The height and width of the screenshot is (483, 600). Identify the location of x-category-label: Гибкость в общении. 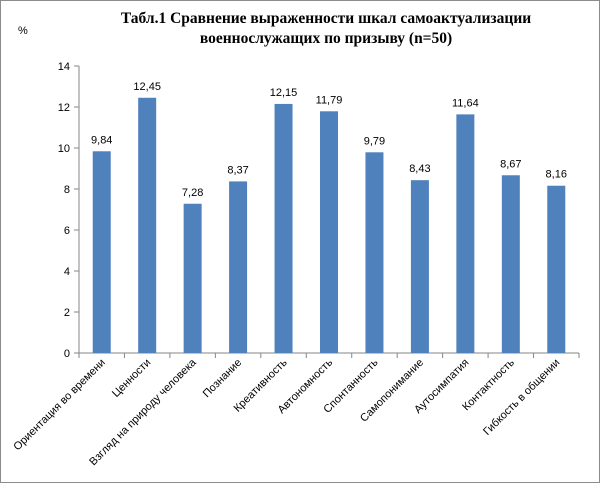
(521, 397).